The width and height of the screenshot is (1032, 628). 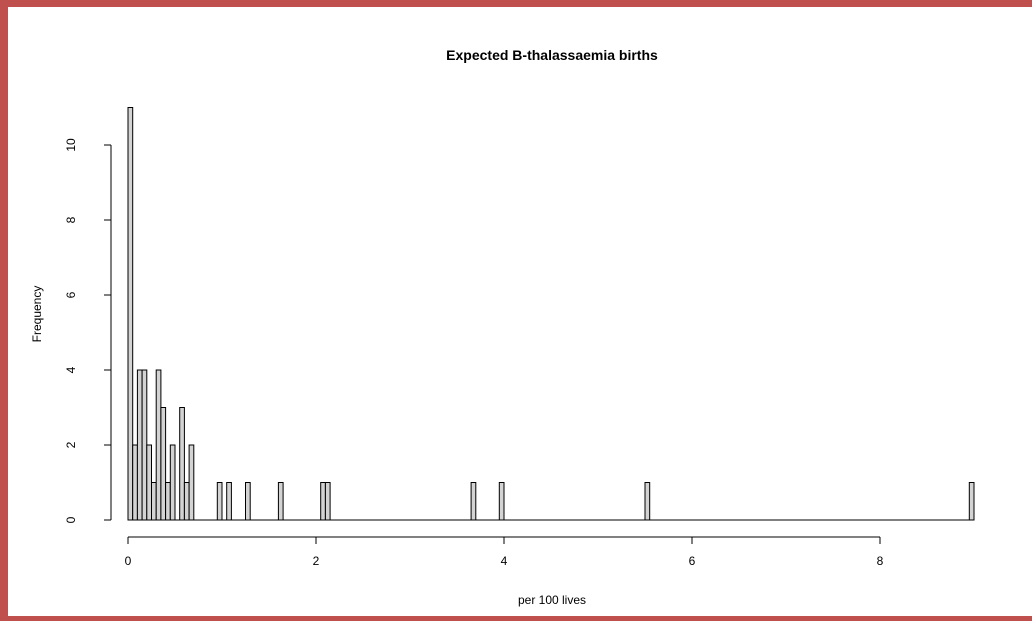 I want to click on y-tick-label-10: 10, so click(x=71, y=145).